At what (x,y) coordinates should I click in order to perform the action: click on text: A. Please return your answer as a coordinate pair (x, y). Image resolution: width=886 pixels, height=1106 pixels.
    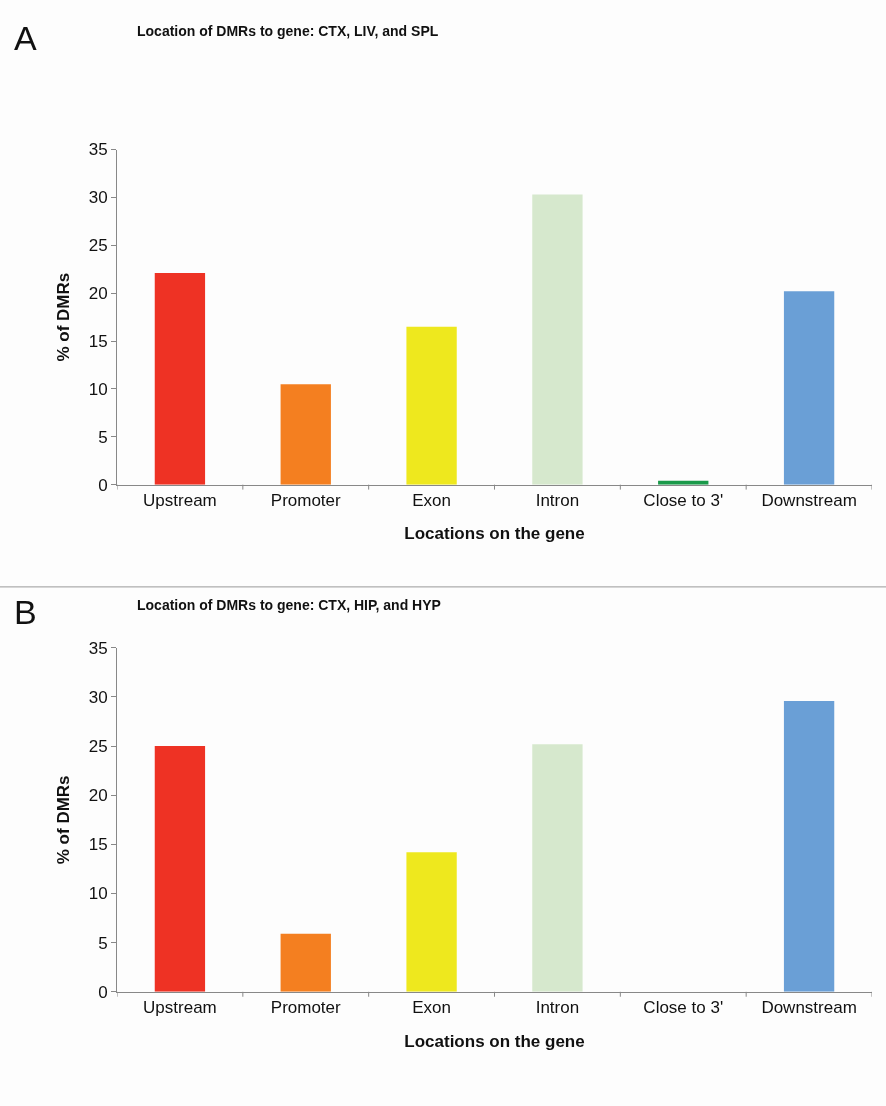
    Looking at the image, I should click on (25, 38).